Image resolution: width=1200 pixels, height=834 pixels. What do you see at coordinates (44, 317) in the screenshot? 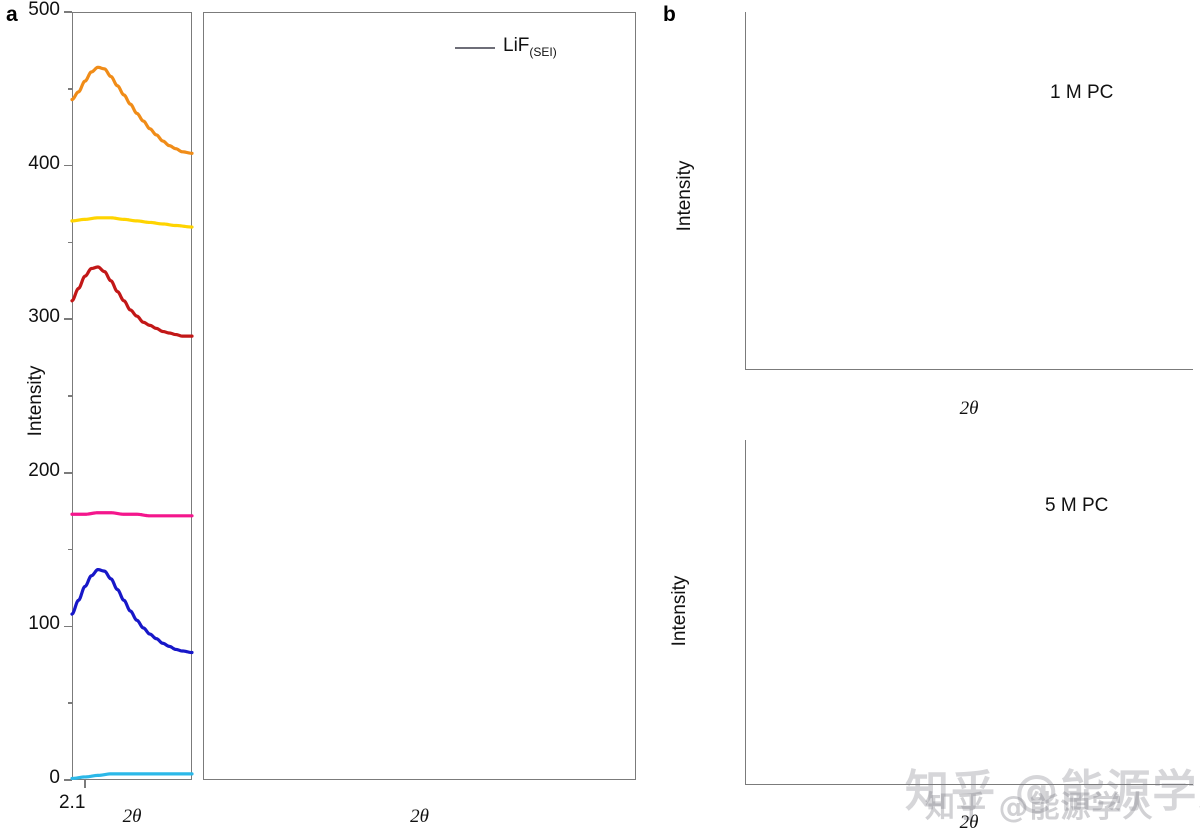
I see `panel-a-y-tick-label: 300` at bounding box center [44, 317].